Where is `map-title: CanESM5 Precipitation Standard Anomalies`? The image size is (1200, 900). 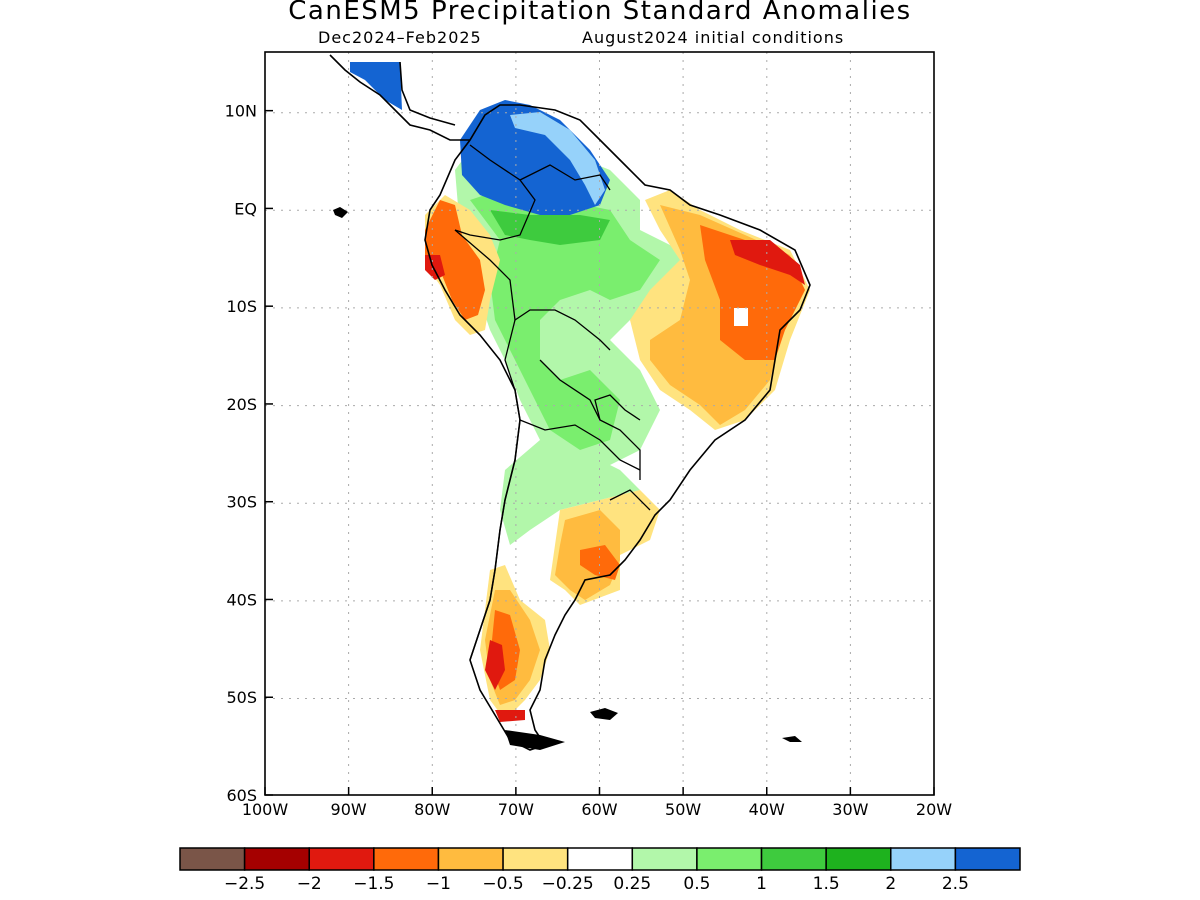
map-title: CanESM5 Precipitation Standard Anomalies is located at coordinates (600, 13).